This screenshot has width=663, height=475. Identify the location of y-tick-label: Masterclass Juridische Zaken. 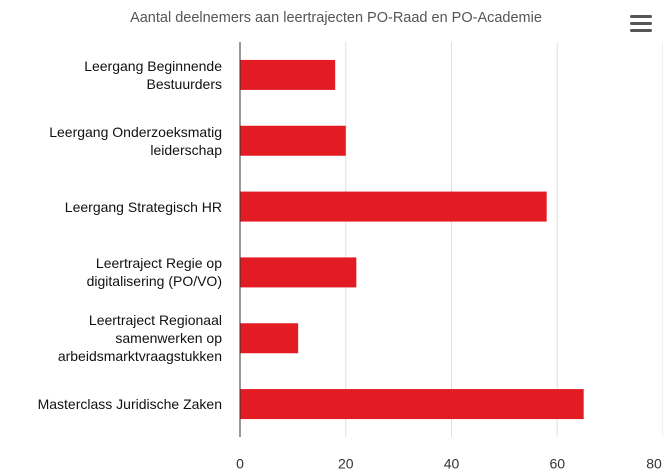
(129, 404).